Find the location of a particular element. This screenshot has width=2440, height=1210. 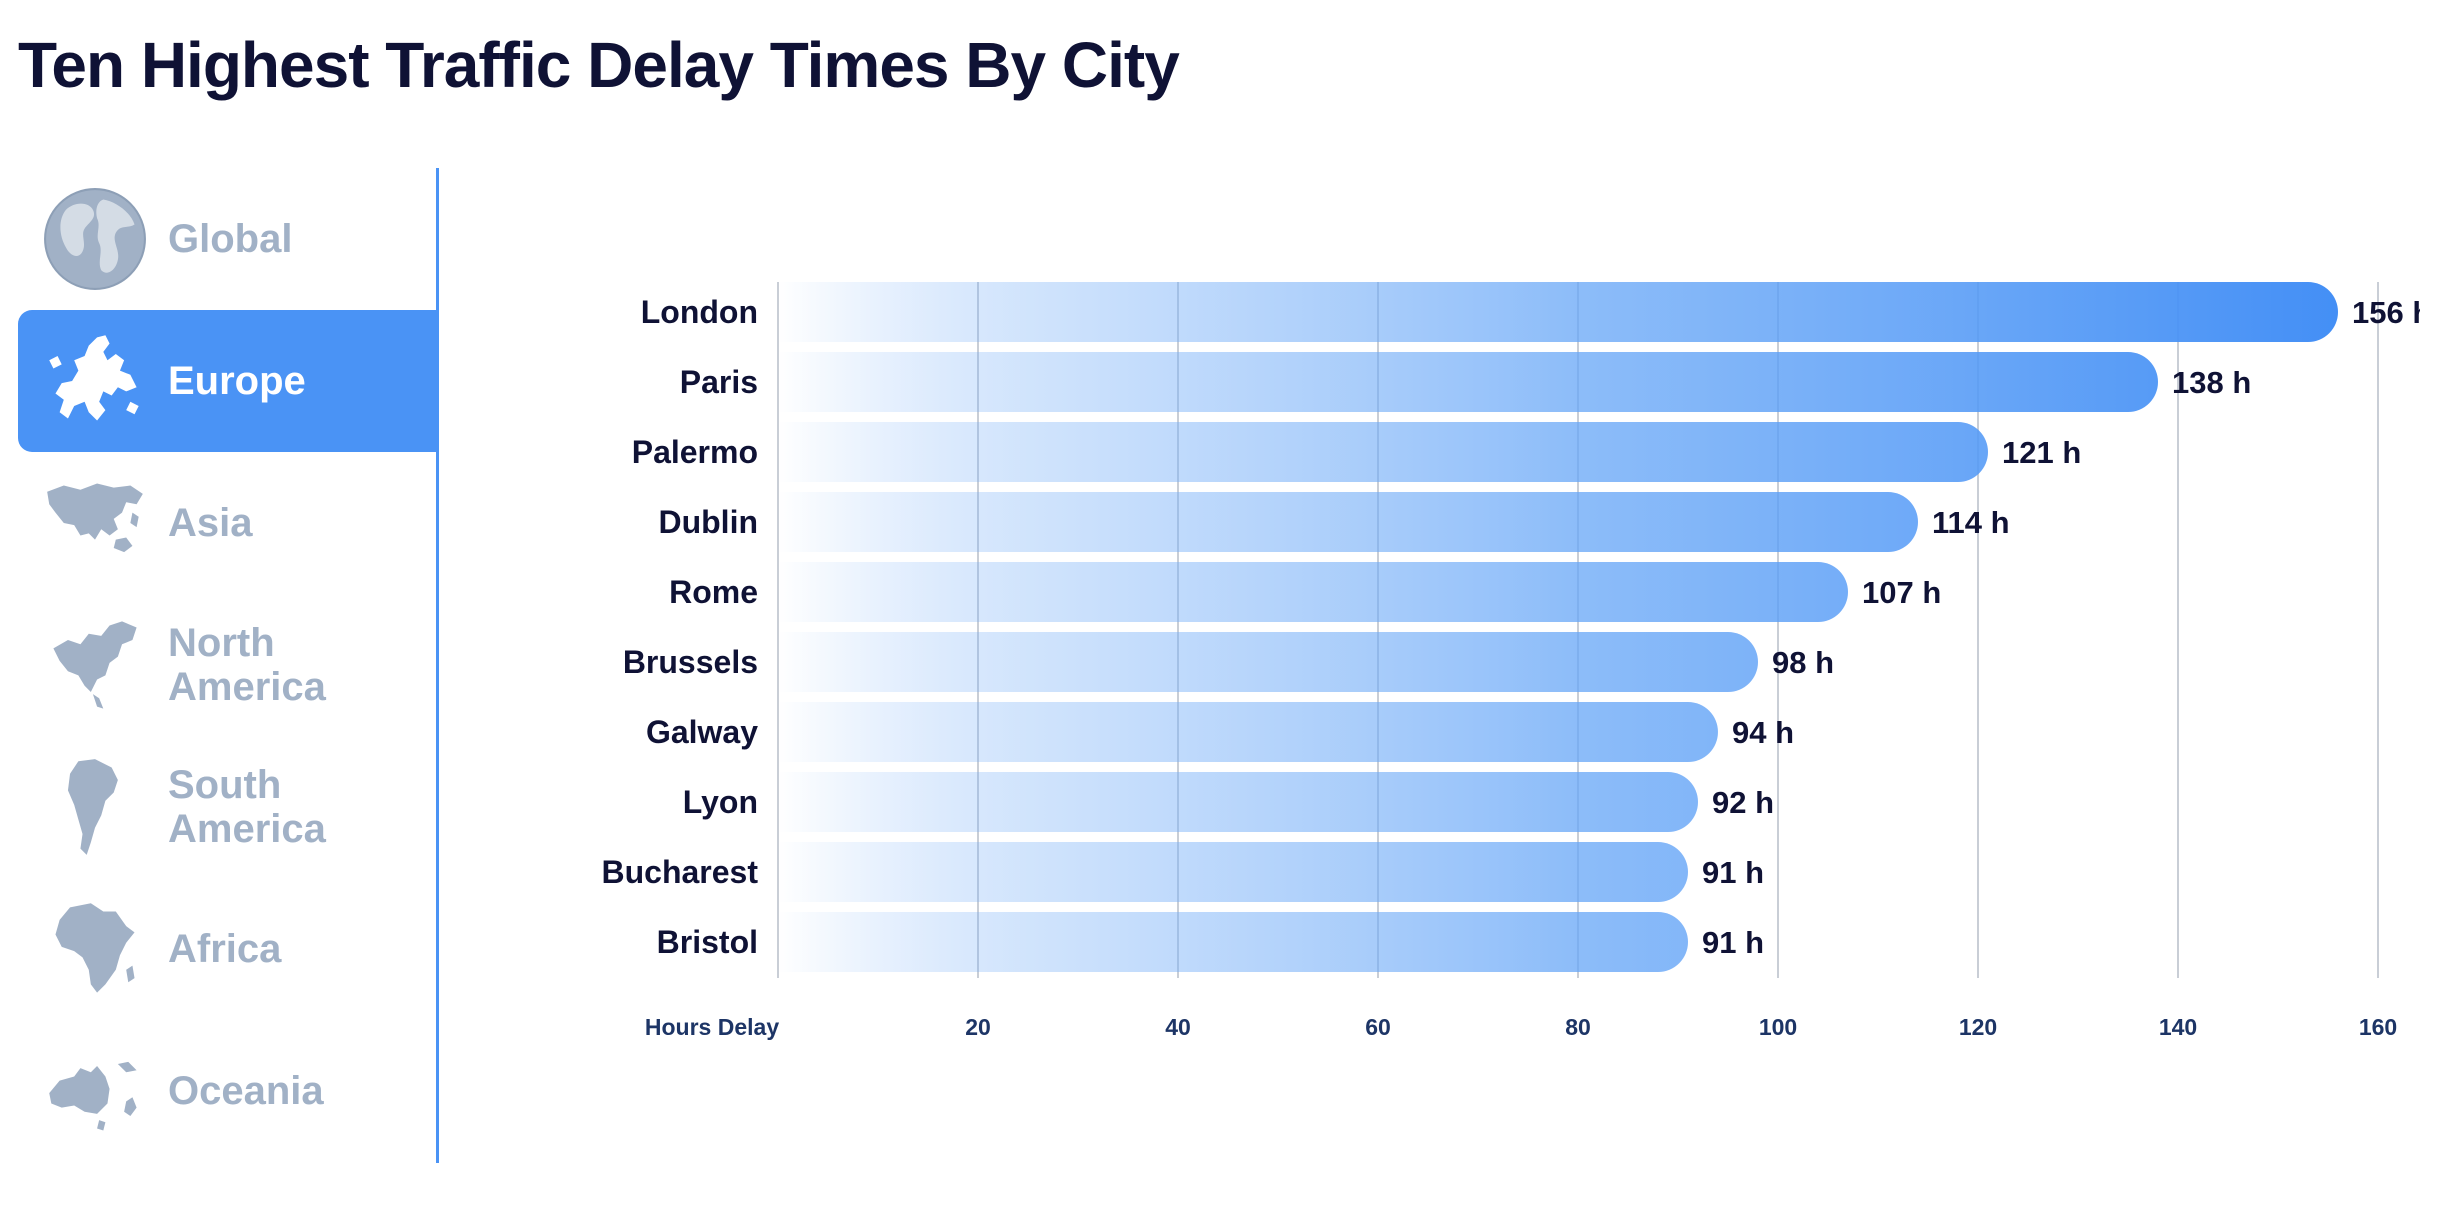

sidebar-item-africa: Africa is located at coordinates (227, 949).